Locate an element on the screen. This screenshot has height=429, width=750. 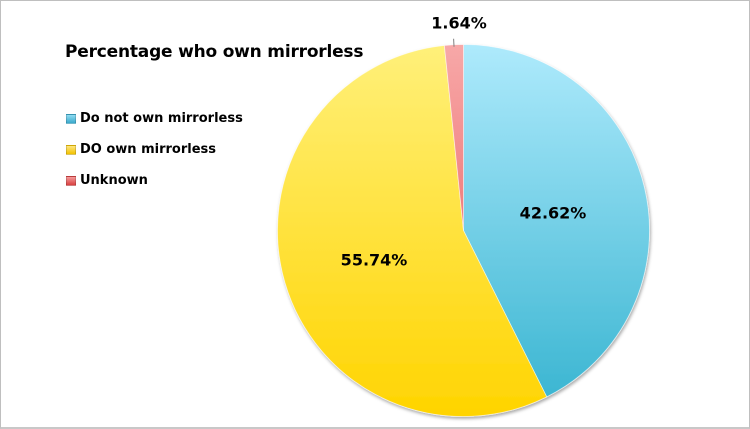
legend-label: Do not own mirrorless is located at coordinates (161, 118).